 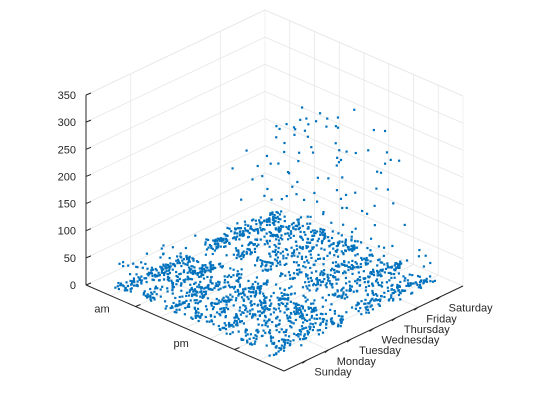 What do you see at coordinates (101, 309) in the screenshot?
I see `period-tick-label: am` at bounding box center [101, 309].